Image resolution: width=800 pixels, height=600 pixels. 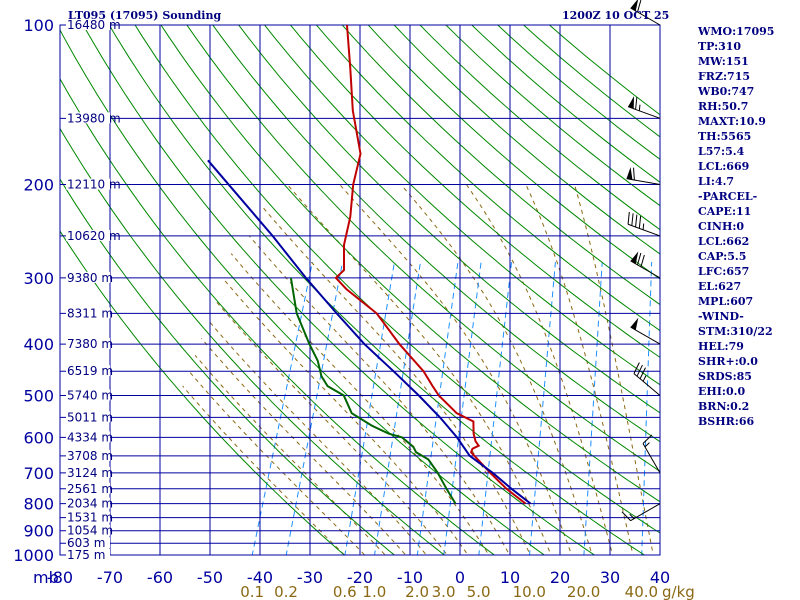 I want to click on stat-item: TH:5565, so click(x=725, y=136).